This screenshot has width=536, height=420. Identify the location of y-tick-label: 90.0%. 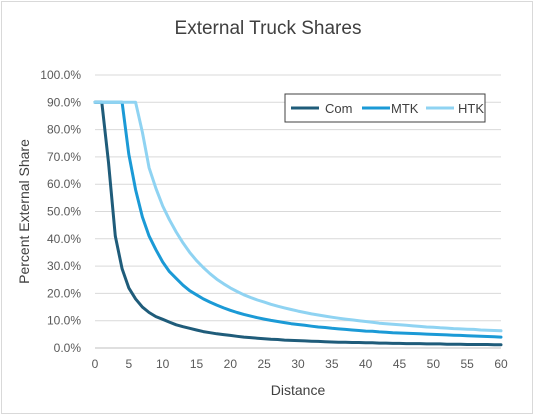
(64, 102).